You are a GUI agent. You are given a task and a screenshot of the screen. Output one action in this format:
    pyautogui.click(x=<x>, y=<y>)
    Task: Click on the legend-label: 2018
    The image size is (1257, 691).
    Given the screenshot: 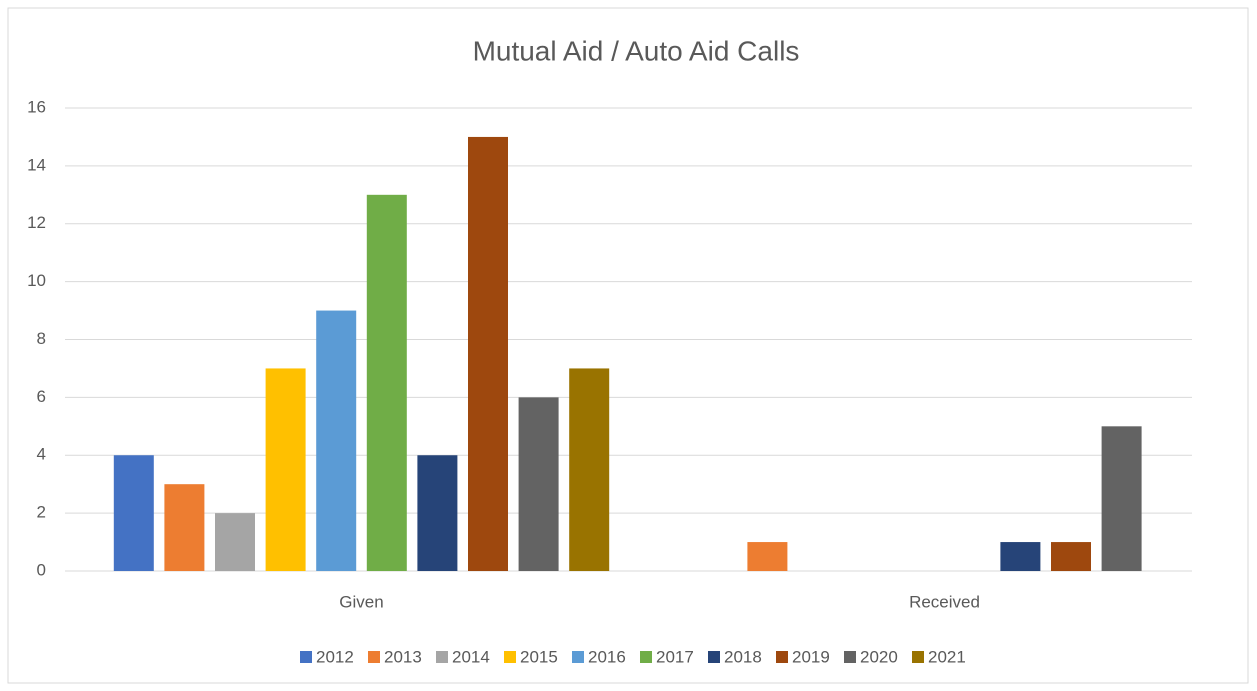 What is the action you would take?
    pyautogui.click(x=743, y=656)
    